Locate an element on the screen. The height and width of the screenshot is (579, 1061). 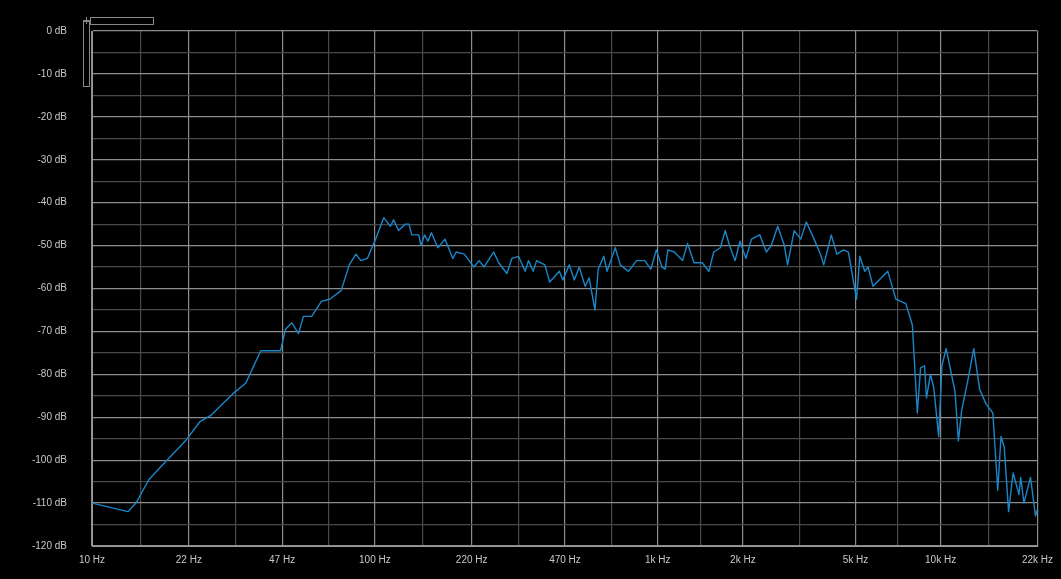
x-tick-label: 10k Hz is located at coordinates (941, 559).